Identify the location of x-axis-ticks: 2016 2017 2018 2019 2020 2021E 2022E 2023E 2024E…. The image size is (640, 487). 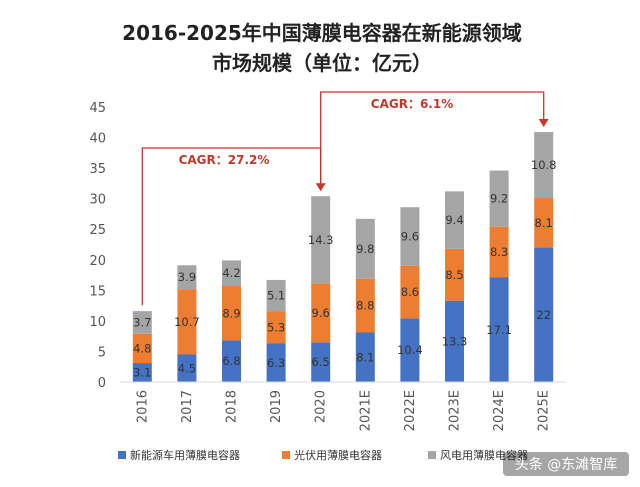
(343, 410).